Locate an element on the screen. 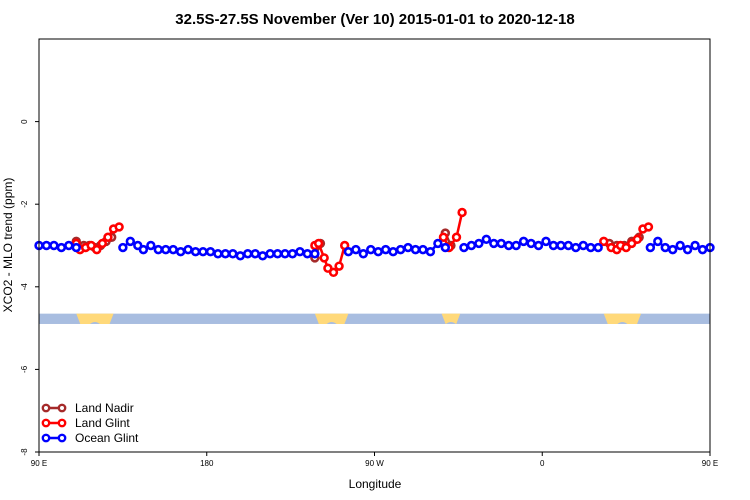  y-tick-label: -4 is located at coordinates (24, 287).